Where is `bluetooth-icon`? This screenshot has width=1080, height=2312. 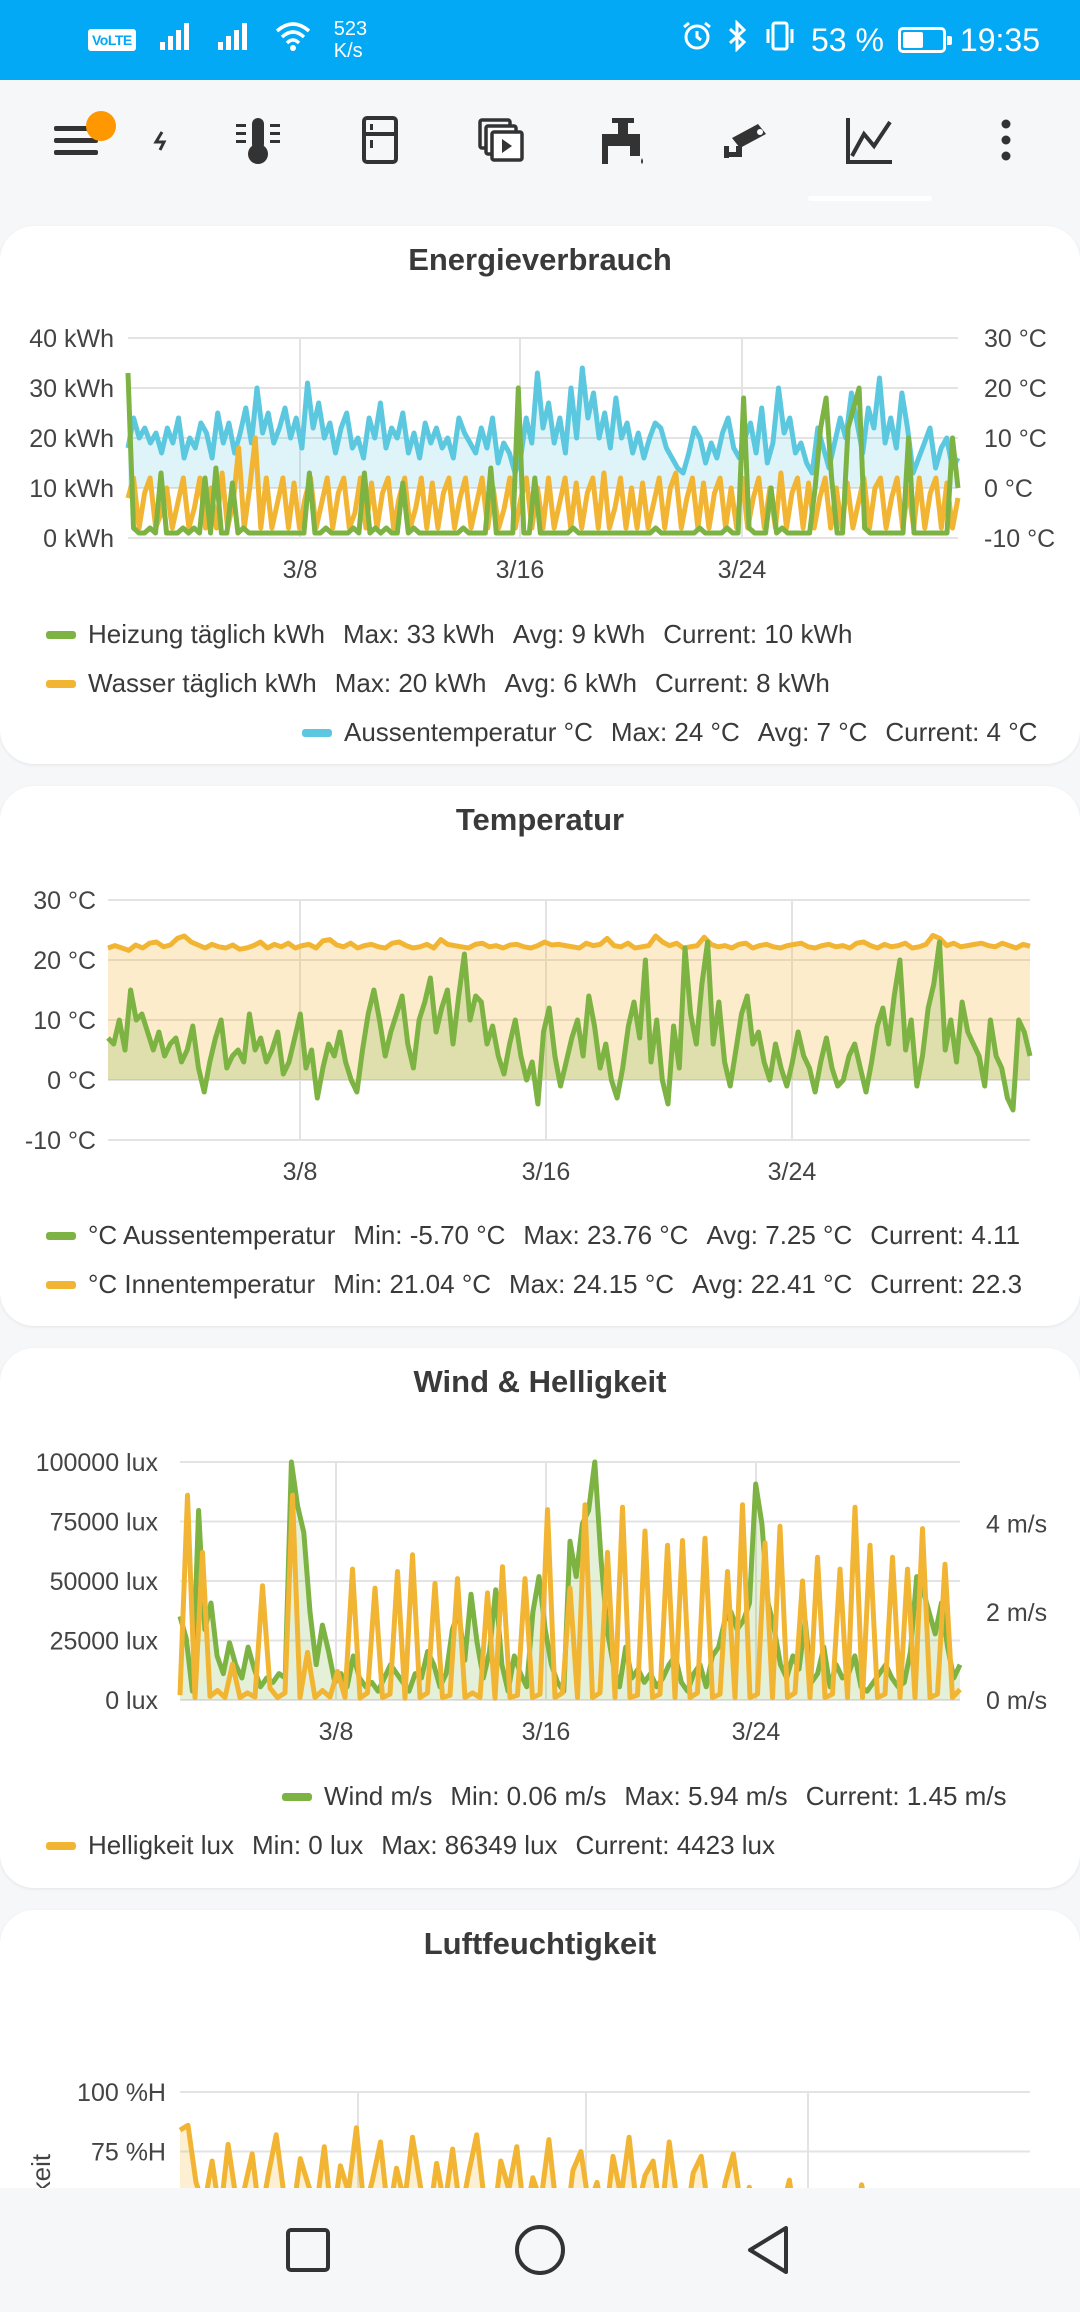
bluetooth-icon is located at coordinates (738, 39).